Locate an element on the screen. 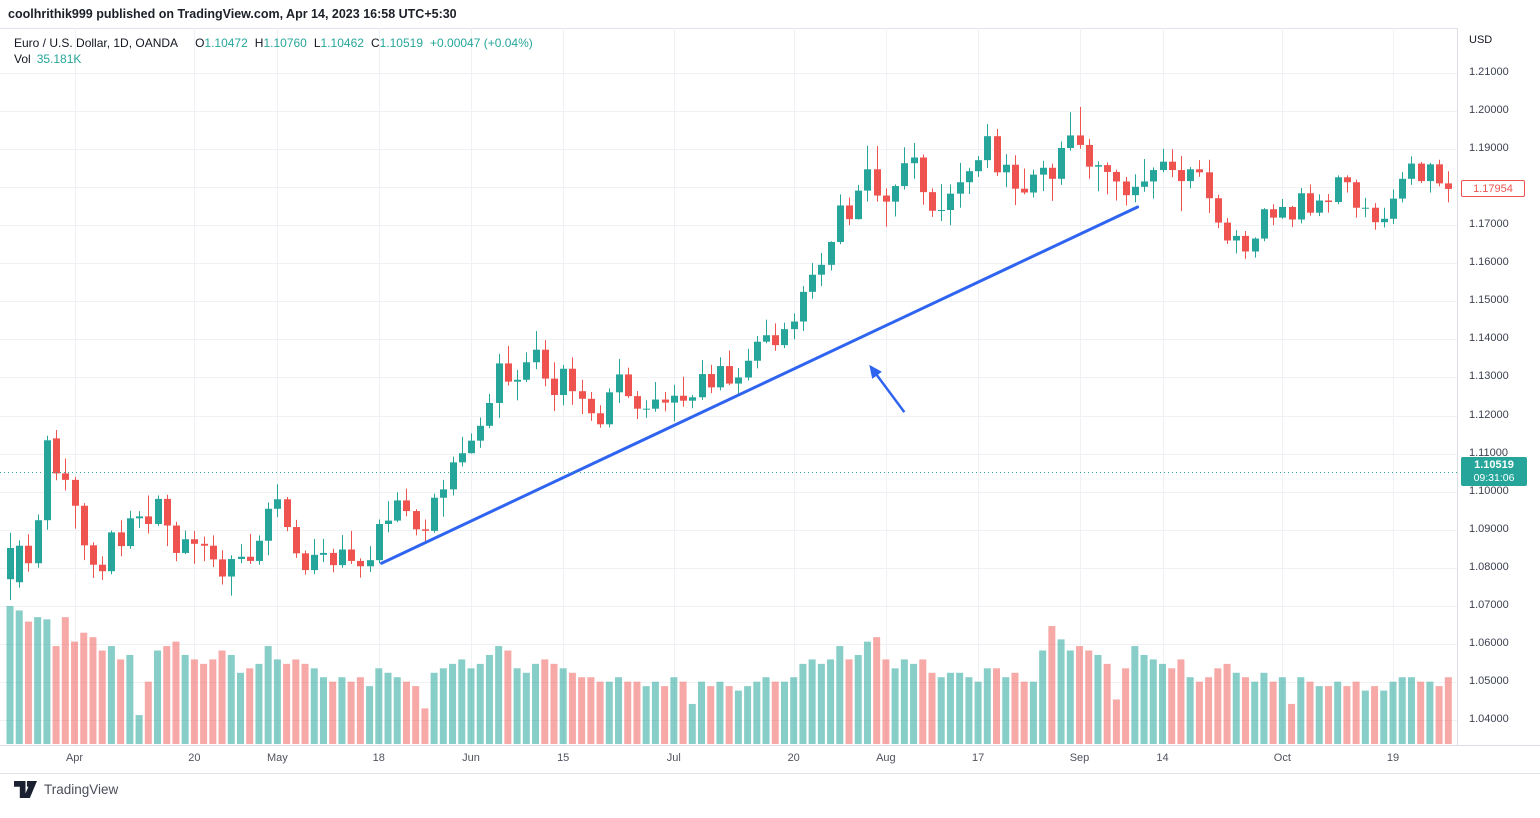 This screenshot has height=818, width=1540. tradingview-brand-text: TradingView is located at coordinates (81, 789).